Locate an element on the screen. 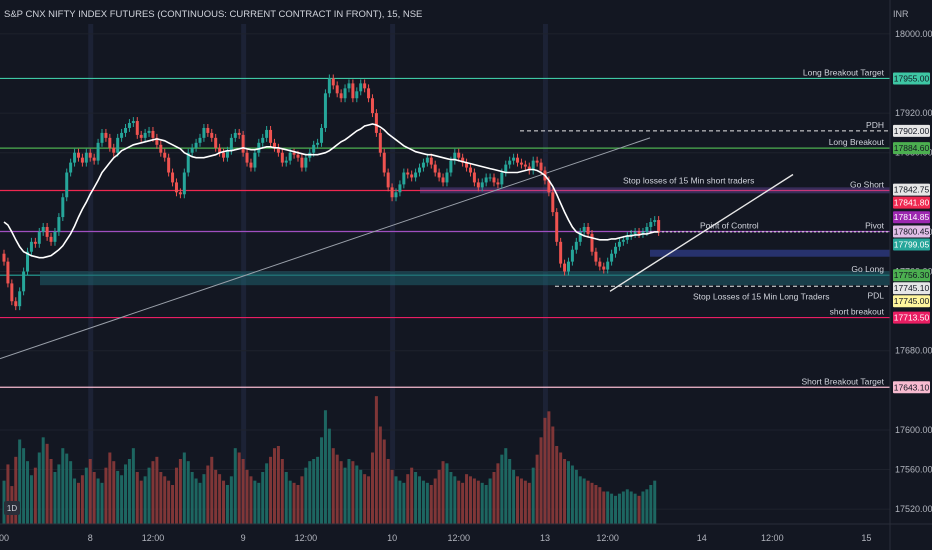  trendline is located at coordinates (701, 232).